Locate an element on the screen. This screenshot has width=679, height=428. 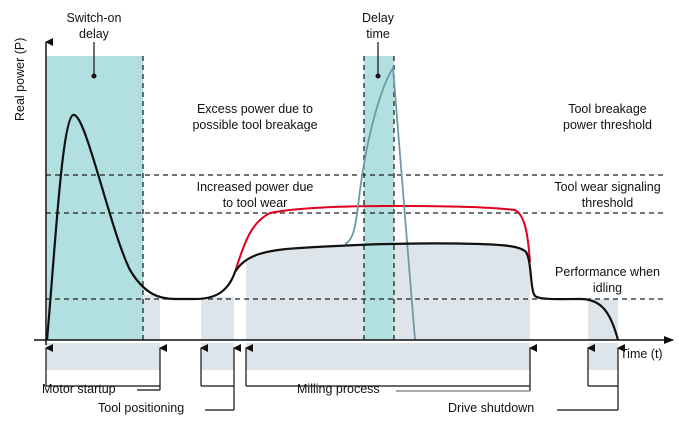
idling-label: Performance when idling is located at coordinates (607, 280).